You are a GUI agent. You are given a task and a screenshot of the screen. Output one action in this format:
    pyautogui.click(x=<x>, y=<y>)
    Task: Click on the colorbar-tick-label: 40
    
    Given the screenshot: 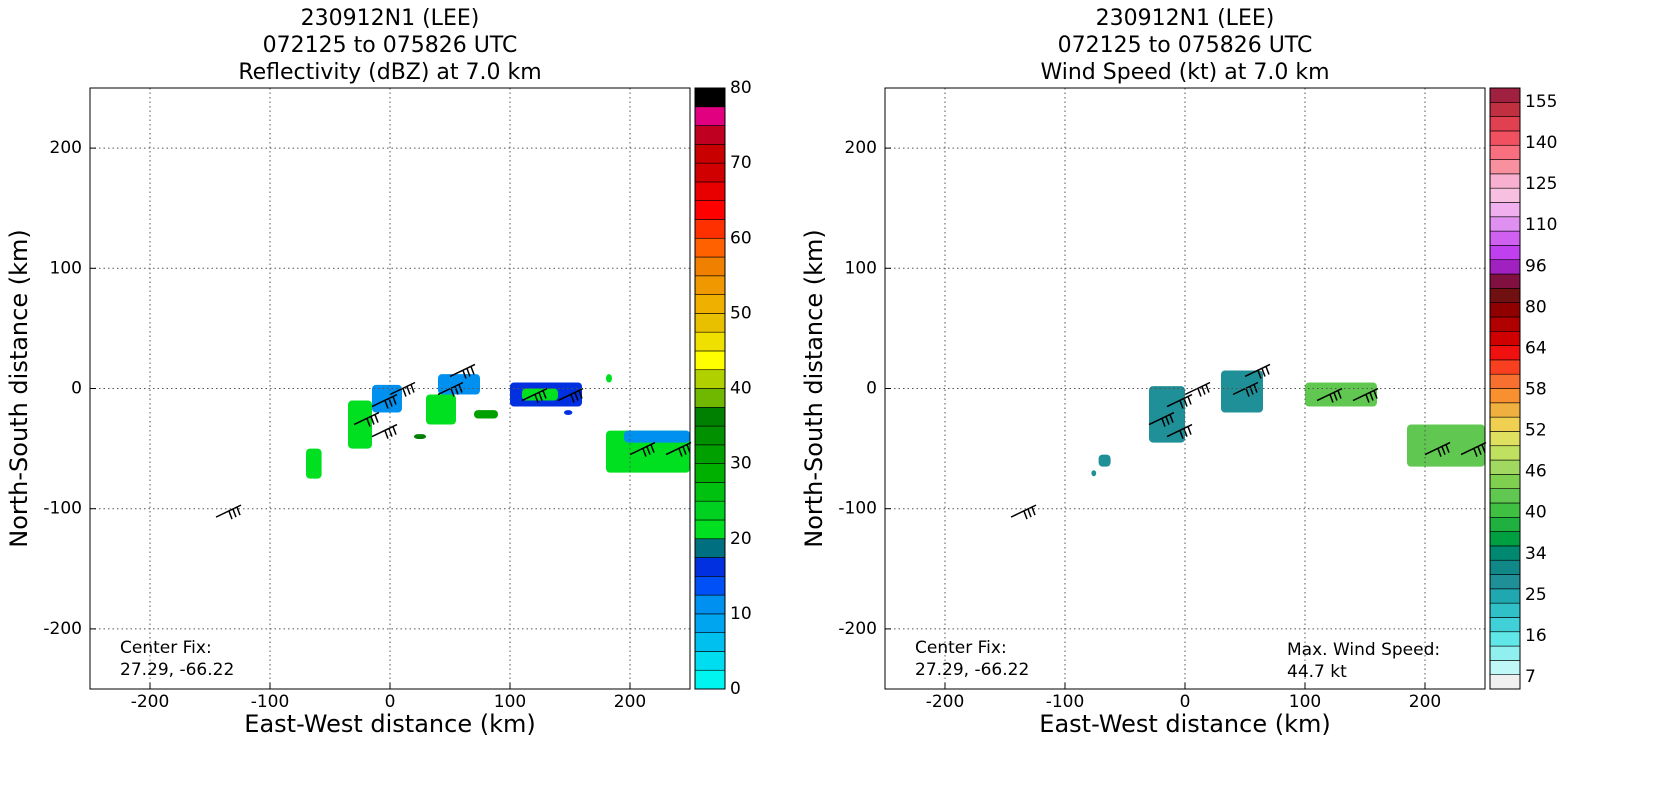 What is the action you would take?
    pyautogui.click(x=1536, y=513)
    